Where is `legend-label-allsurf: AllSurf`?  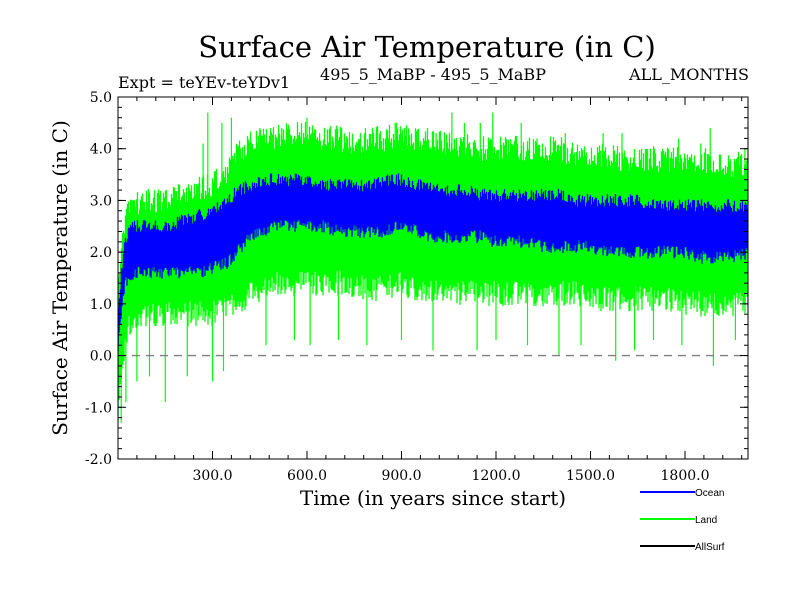 legend-label-allsurf: AllSurf is located at coordinates (710, 547).